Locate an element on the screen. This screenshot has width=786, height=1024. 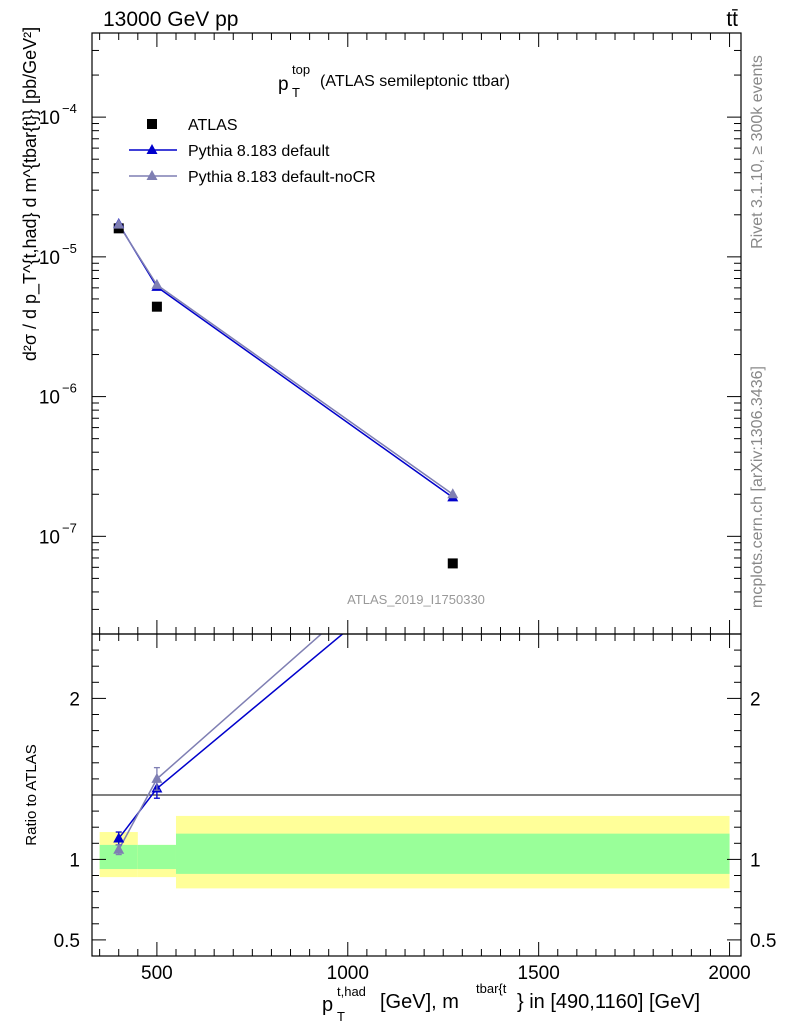
x-axis-label-sub: T is located at coordinates (341, 1016).